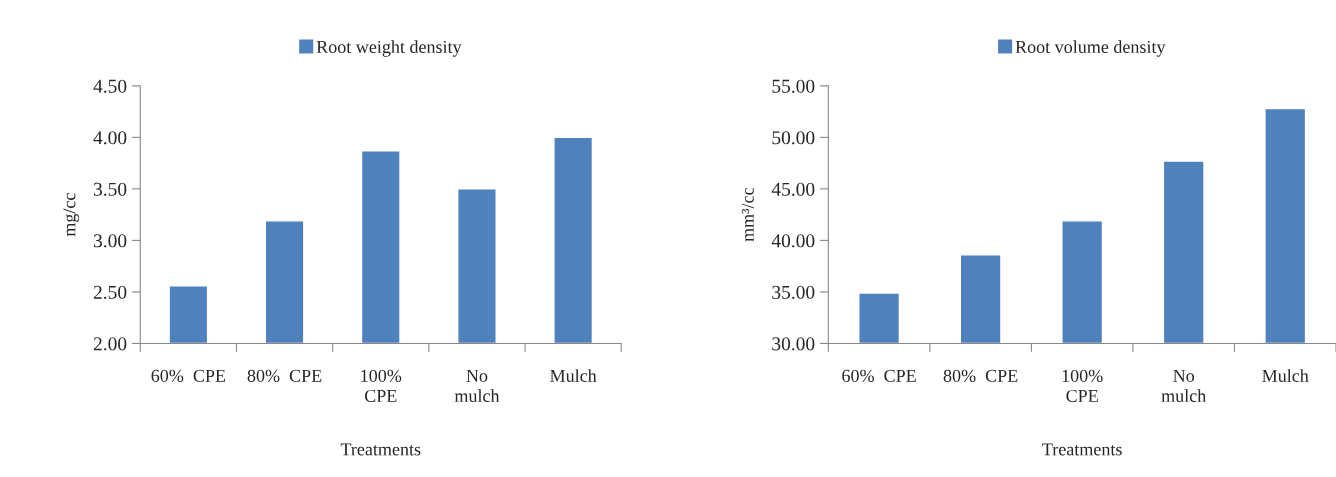 The height and width of the screenshot is (477, 1336). I want to click on y-tick-label: 4.50, so click(110, 86).